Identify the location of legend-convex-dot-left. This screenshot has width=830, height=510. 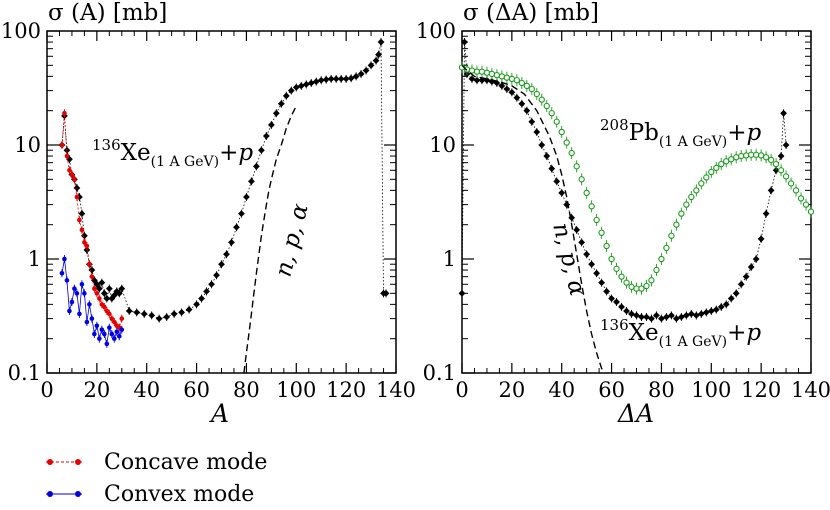
(50, 494).